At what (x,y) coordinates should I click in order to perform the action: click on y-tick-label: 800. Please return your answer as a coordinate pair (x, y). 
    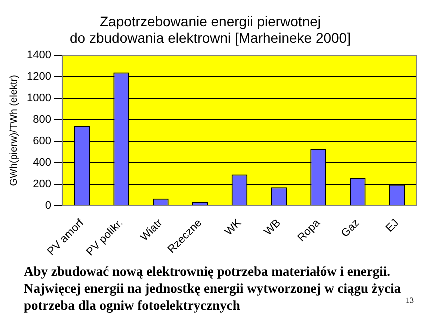
    Looking at the image, I should click on (42, 120).